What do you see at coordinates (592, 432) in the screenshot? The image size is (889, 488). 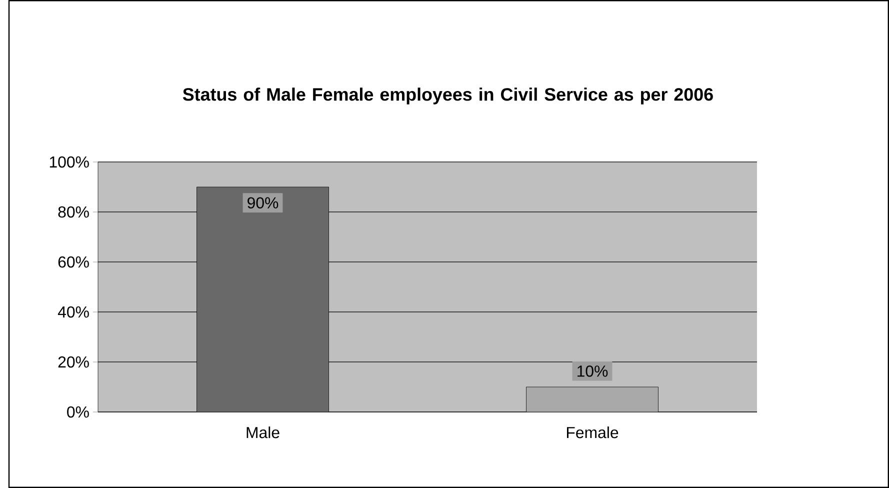 I see `x-tick-label: Female` at bounding box center [592, 432].